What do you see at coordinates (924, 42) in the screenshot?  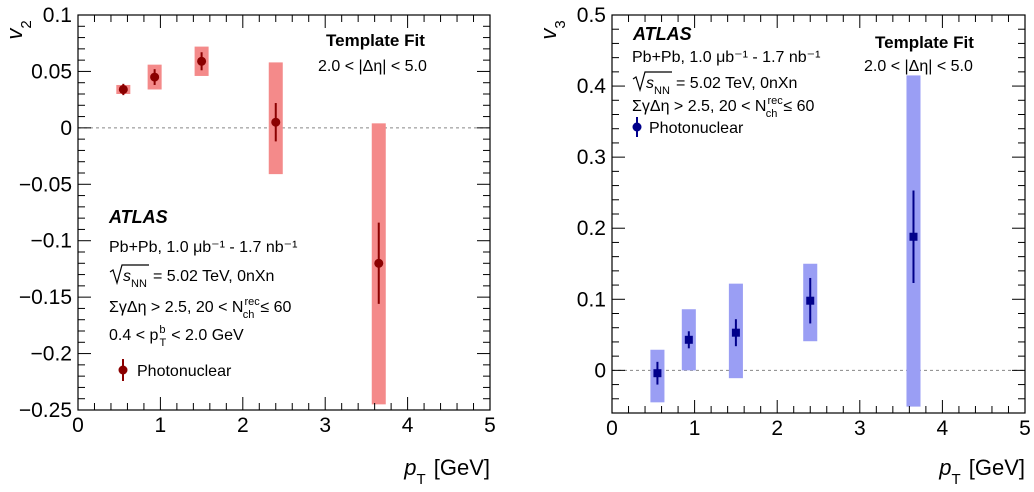 I see `v3-template-fit-label: Template Fit` at bounding box center [924, 42].